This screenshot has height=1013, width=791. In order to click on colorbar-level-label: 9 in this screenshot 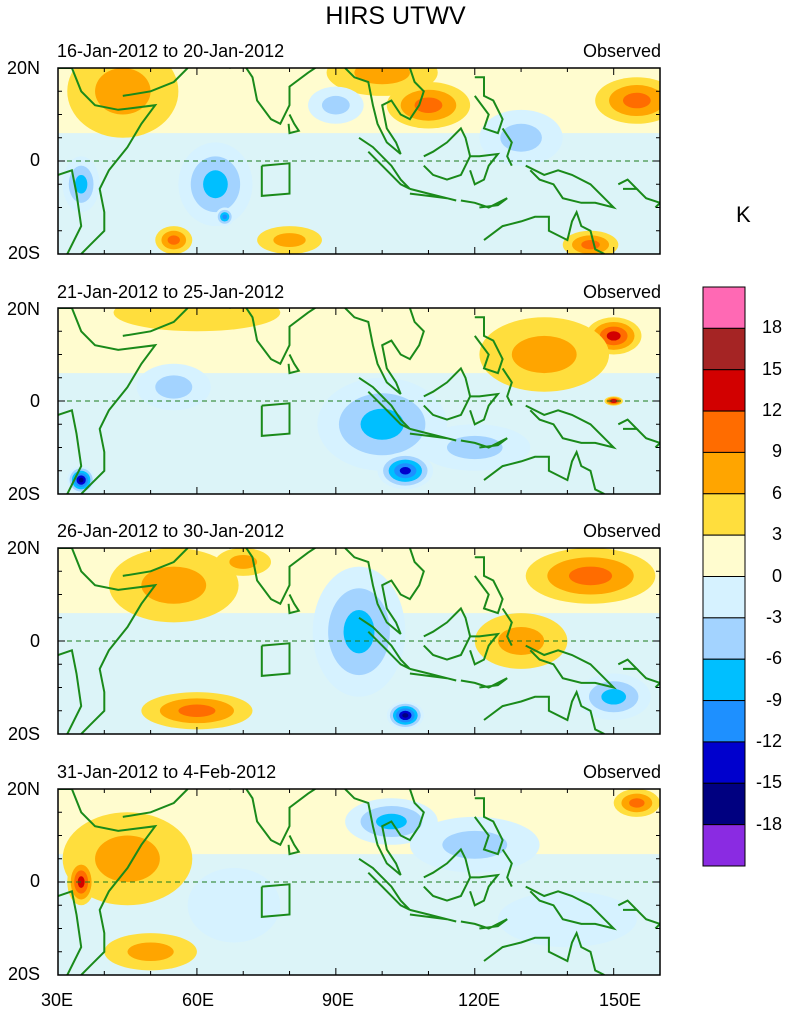, I will do `click(776, 451)`.